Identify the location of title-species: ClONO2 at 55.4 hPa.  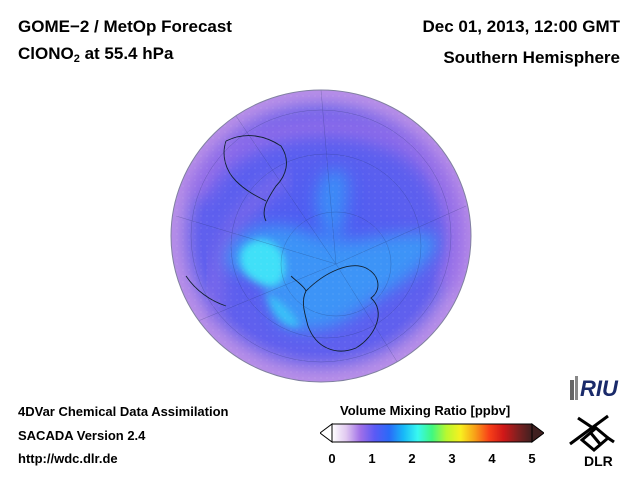
(95, 54).